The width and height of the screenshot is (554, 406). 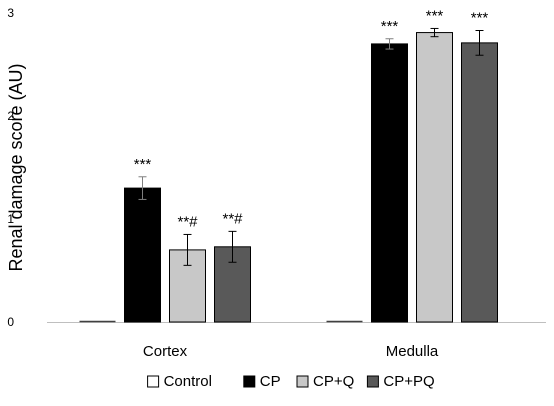 What do you see at coordinates (412, 351) in the screenshot?
I see `category-label-medulla: Medulla` at bounding box center [412, 351].